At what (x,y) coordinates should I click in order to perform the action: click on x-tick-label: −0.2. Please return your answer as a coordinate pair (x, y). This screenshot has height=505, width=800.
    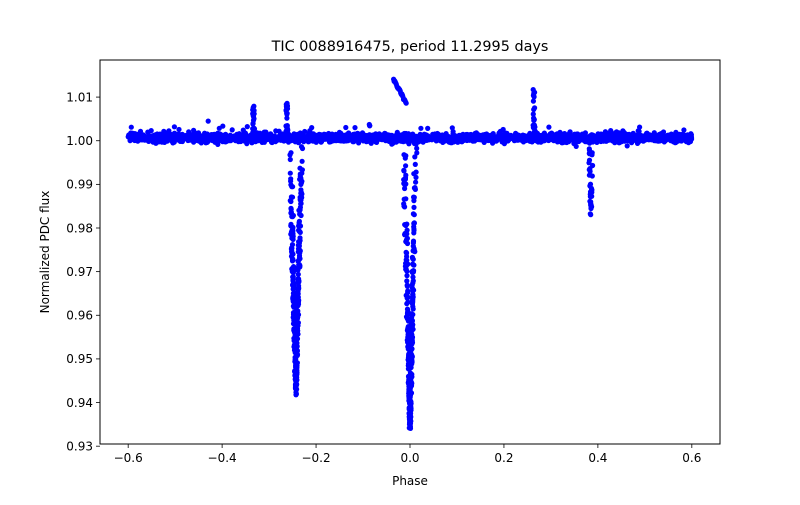
    Looking at the image, I should click on (315, 458).